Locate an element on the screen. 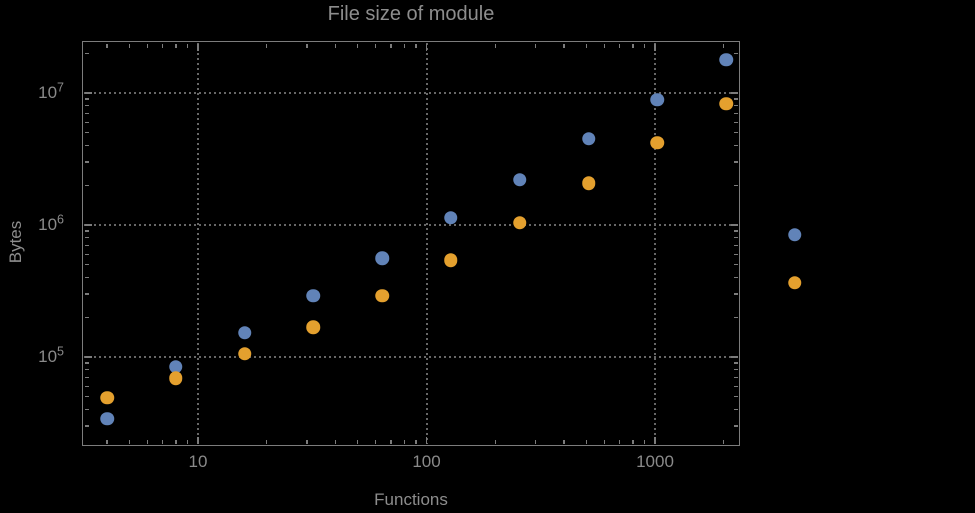 Image resolution: width=975 pixels, height=513 pixels. y-tick-label: 10⁷ is located at coordinates (51, 91).